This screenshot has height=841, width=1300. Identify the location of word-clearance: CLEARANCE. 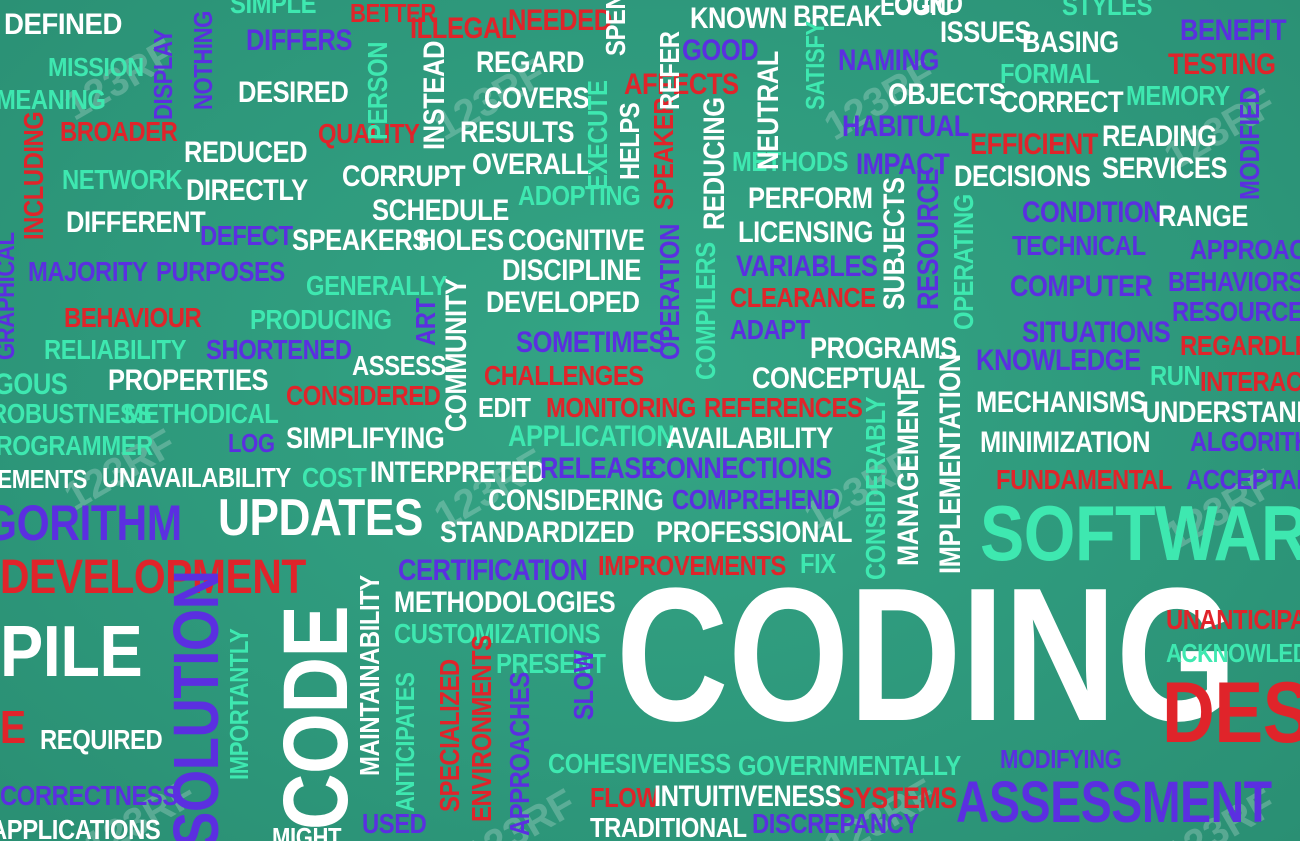
(803, 297).